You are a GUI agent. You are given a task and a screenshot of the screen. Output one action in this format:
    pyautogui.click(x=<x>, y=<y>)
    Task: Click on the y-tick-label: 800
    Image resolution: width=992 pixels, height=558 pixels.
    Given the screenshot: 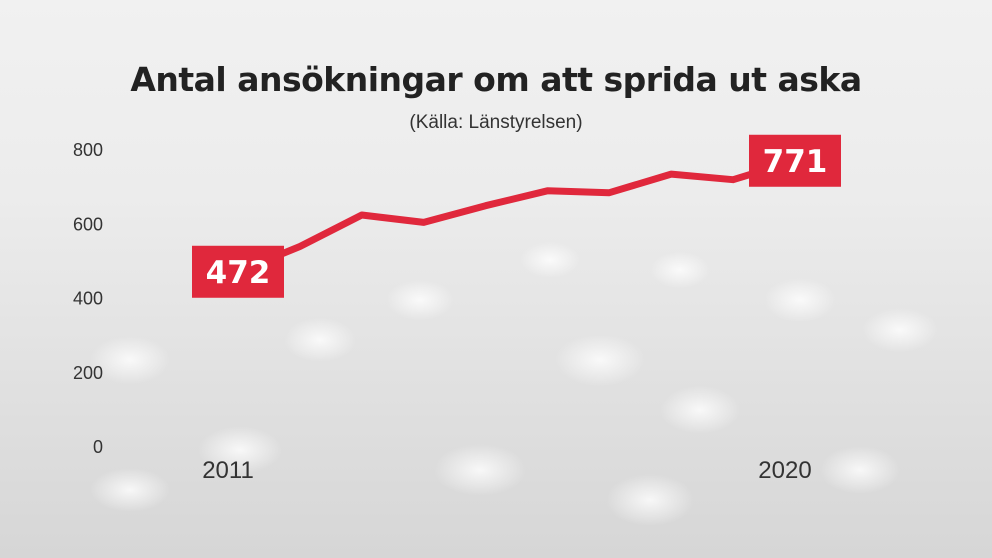 What is the action you would take?
    pyautogui.click(x=88, y=150)
    